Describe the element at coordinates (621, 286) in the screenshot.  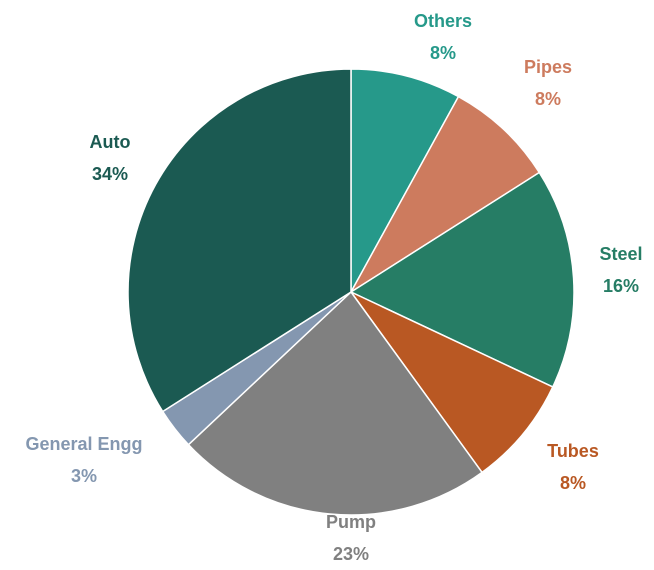
I see `slice-label-value: 16%` at that location.